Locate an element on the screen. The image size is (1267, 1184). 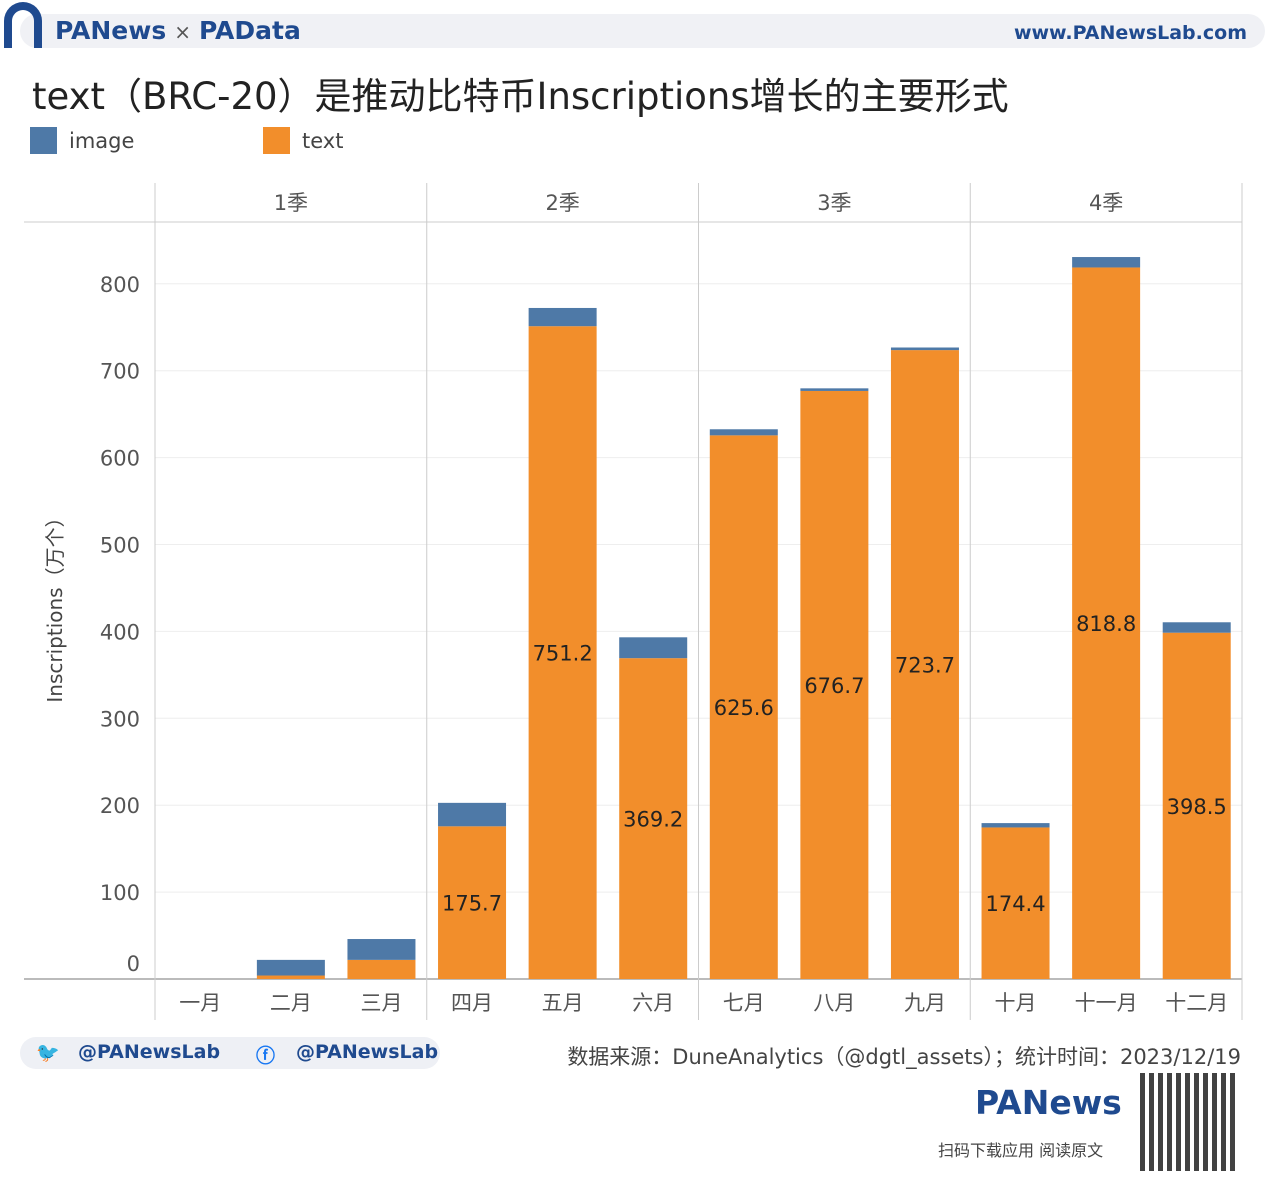
chart-title: text（BRC-20）是推动比特币Inscriptions增长的主要形式 is located at coordinates (520, 96).